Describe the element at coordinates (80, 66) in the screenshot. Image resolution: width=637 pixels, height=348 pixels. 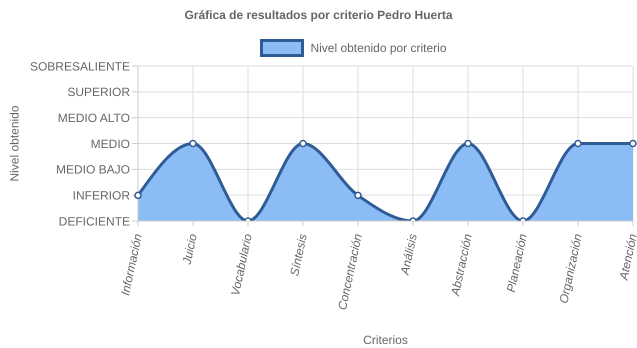
I see `category-label: SOBRESALIENTE` at that location.